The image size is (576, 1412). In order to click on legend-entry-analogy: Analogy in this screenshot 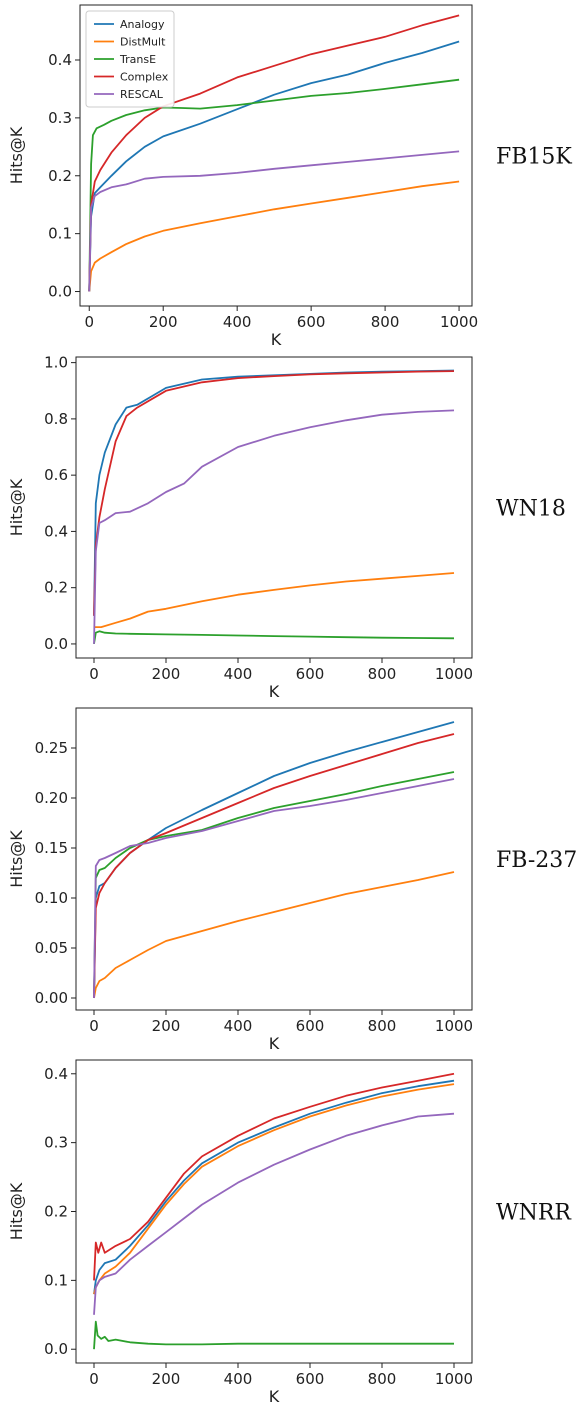, I will do `click(142, 24)`.